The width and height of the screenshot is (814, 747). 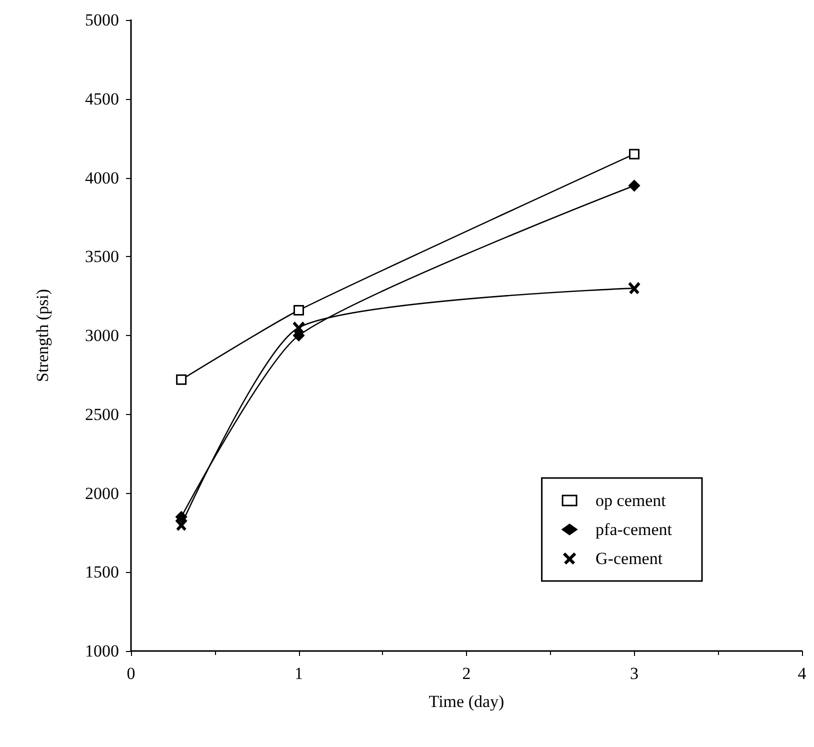 I want to click on legend-label: G-cement, so click(x=629, y=558).